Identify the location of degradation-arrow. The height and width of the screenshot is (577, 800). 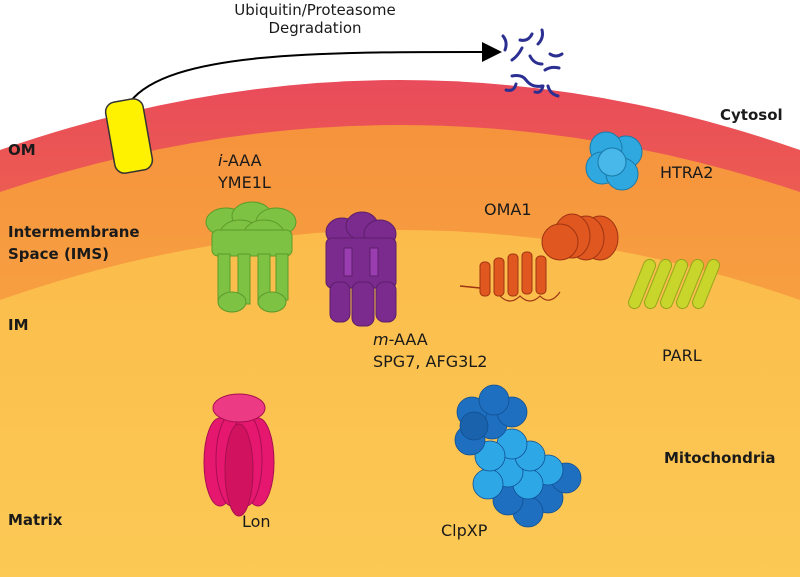
(315, 72).